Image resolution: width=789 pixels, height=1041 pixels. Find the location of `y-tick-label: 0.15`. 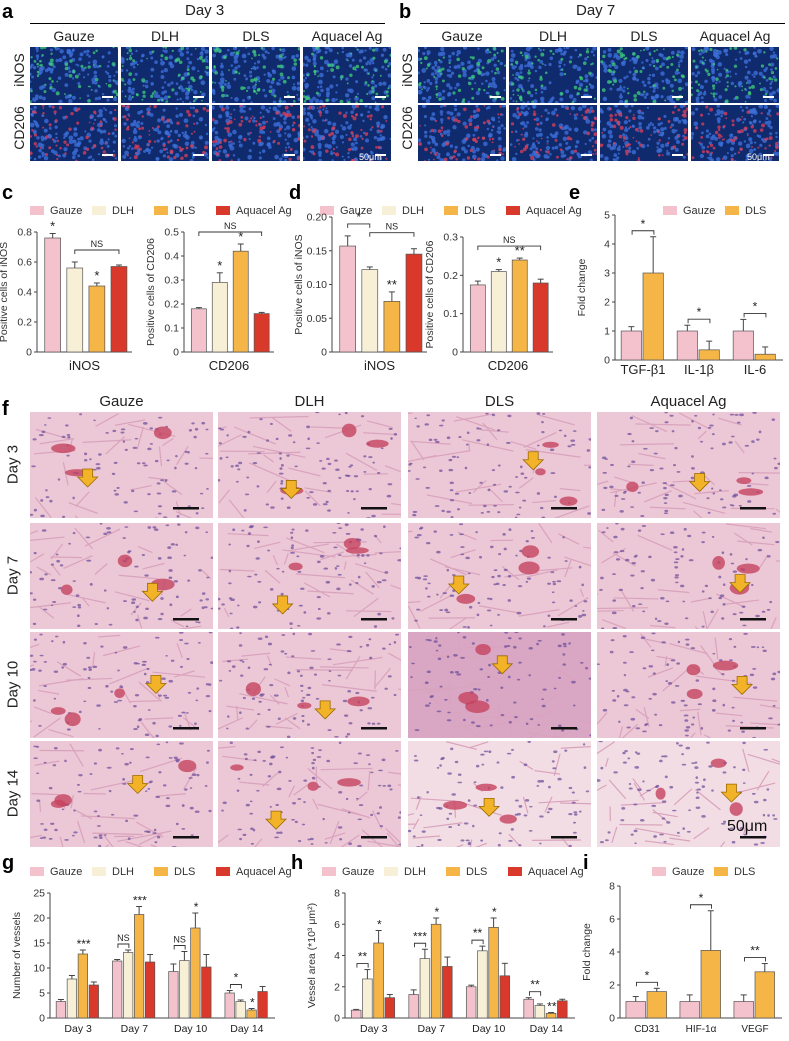

y-tick-label: 0.15 is located at coordinates (317, 251).